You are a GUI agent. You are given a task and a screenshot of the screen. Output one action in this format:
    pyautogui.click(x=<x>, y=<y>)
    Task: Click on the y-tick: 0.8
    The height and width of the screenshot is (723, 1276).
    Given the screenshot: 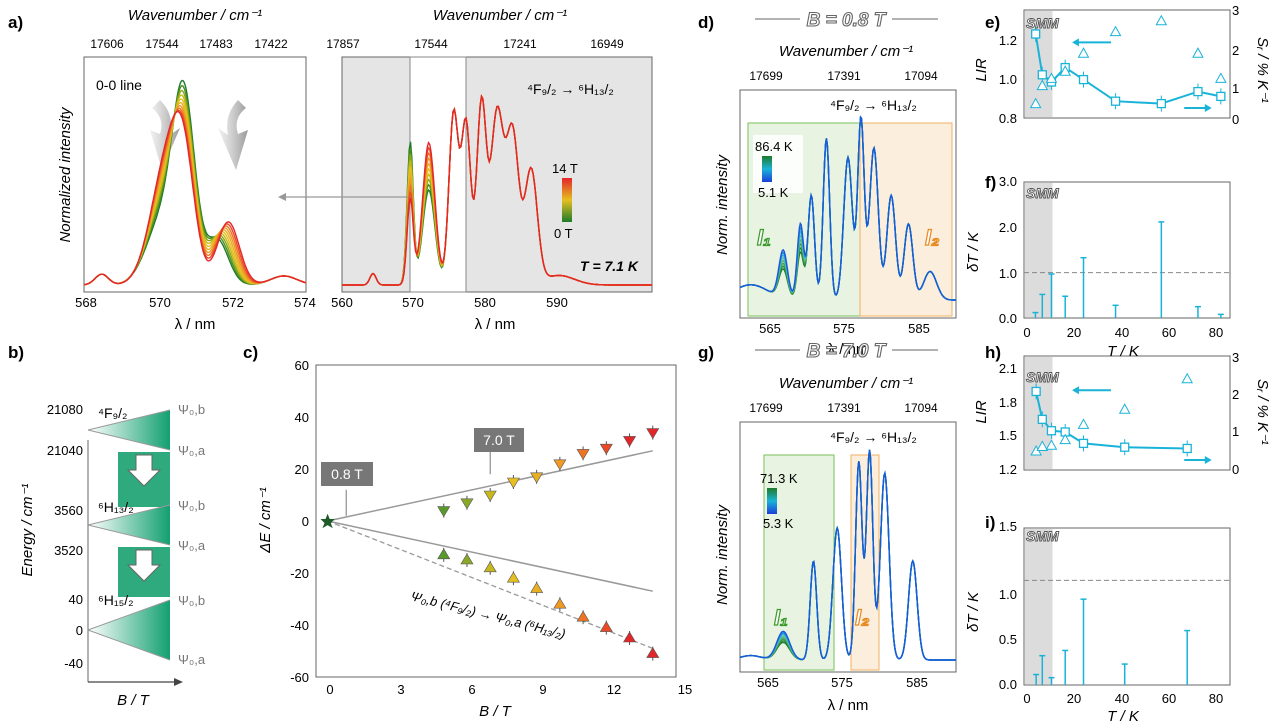 What is the action you would take?
    pyautogui.click(x=1008, y=118)
    